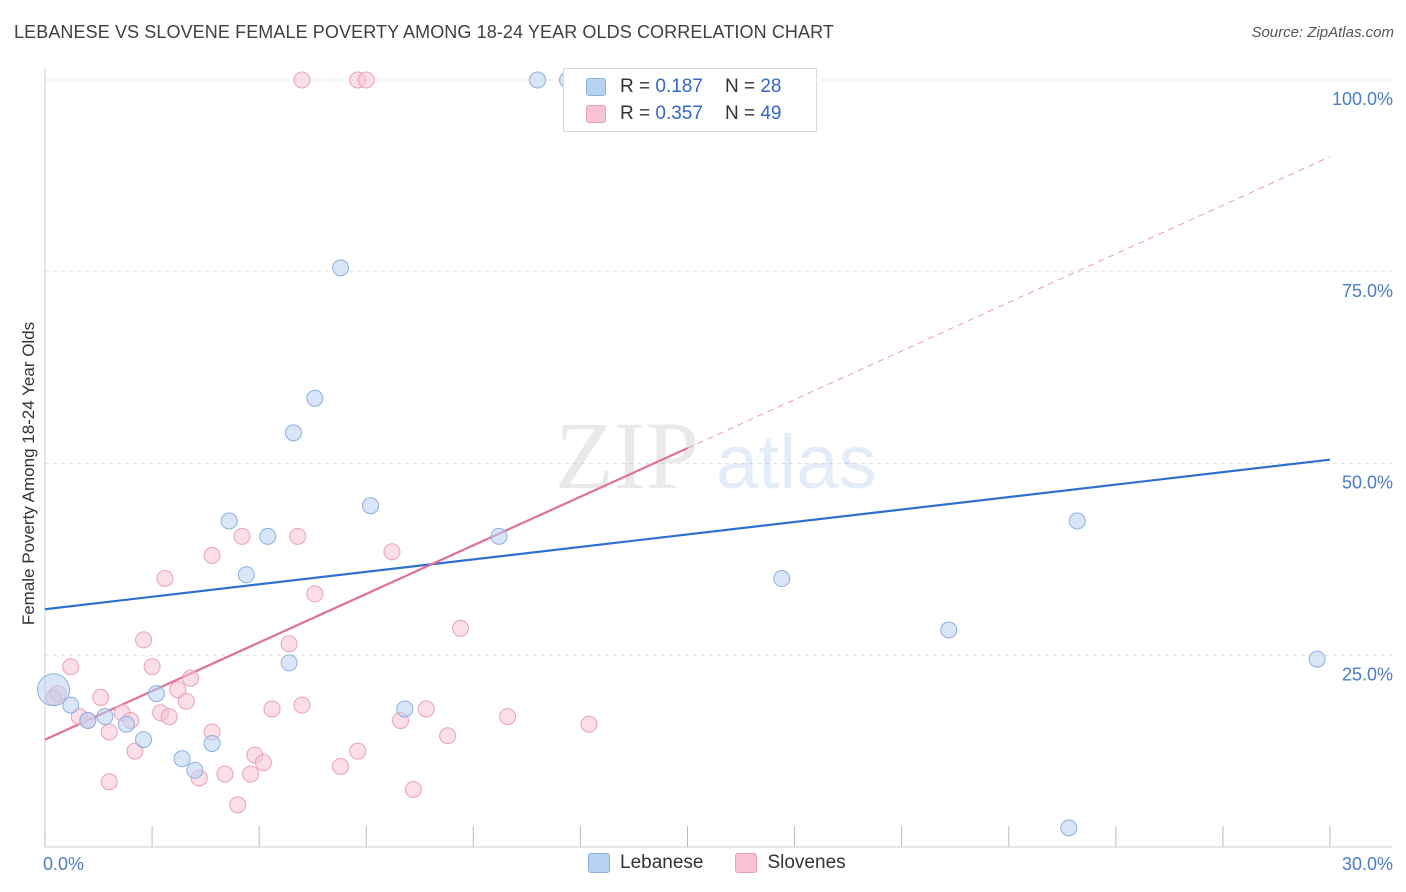 Image resolution: width=1406 pixels, height=892 pixels. Describe the element at coordinates (662, 862) in the screenshot. I see `legend-label-lebanese: Lebanese` at that location.